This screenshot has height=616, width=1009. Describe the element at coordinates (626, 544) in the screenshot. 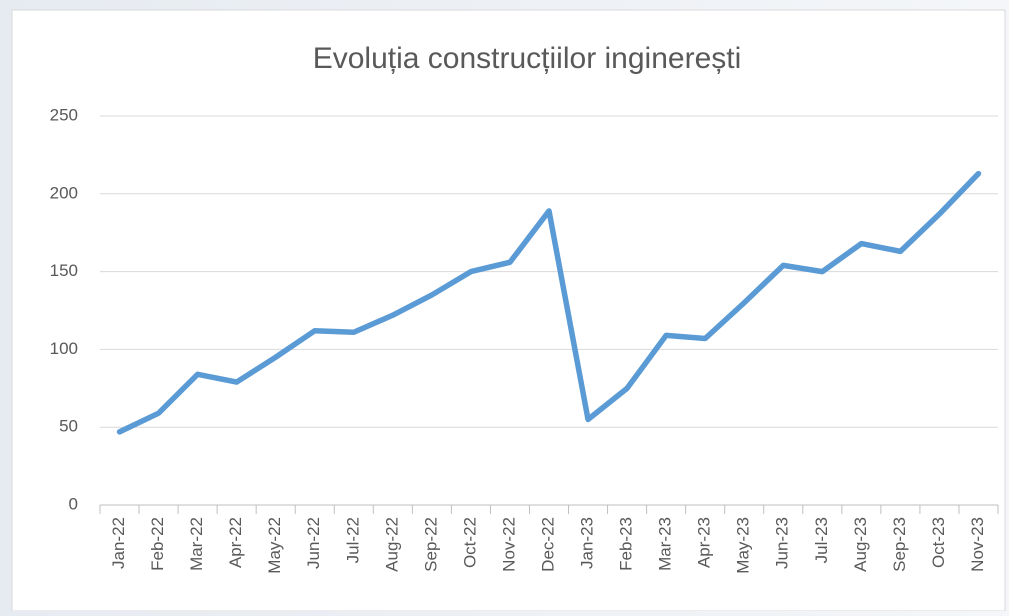

I see `x-tick-label: Feb-23` at that location.